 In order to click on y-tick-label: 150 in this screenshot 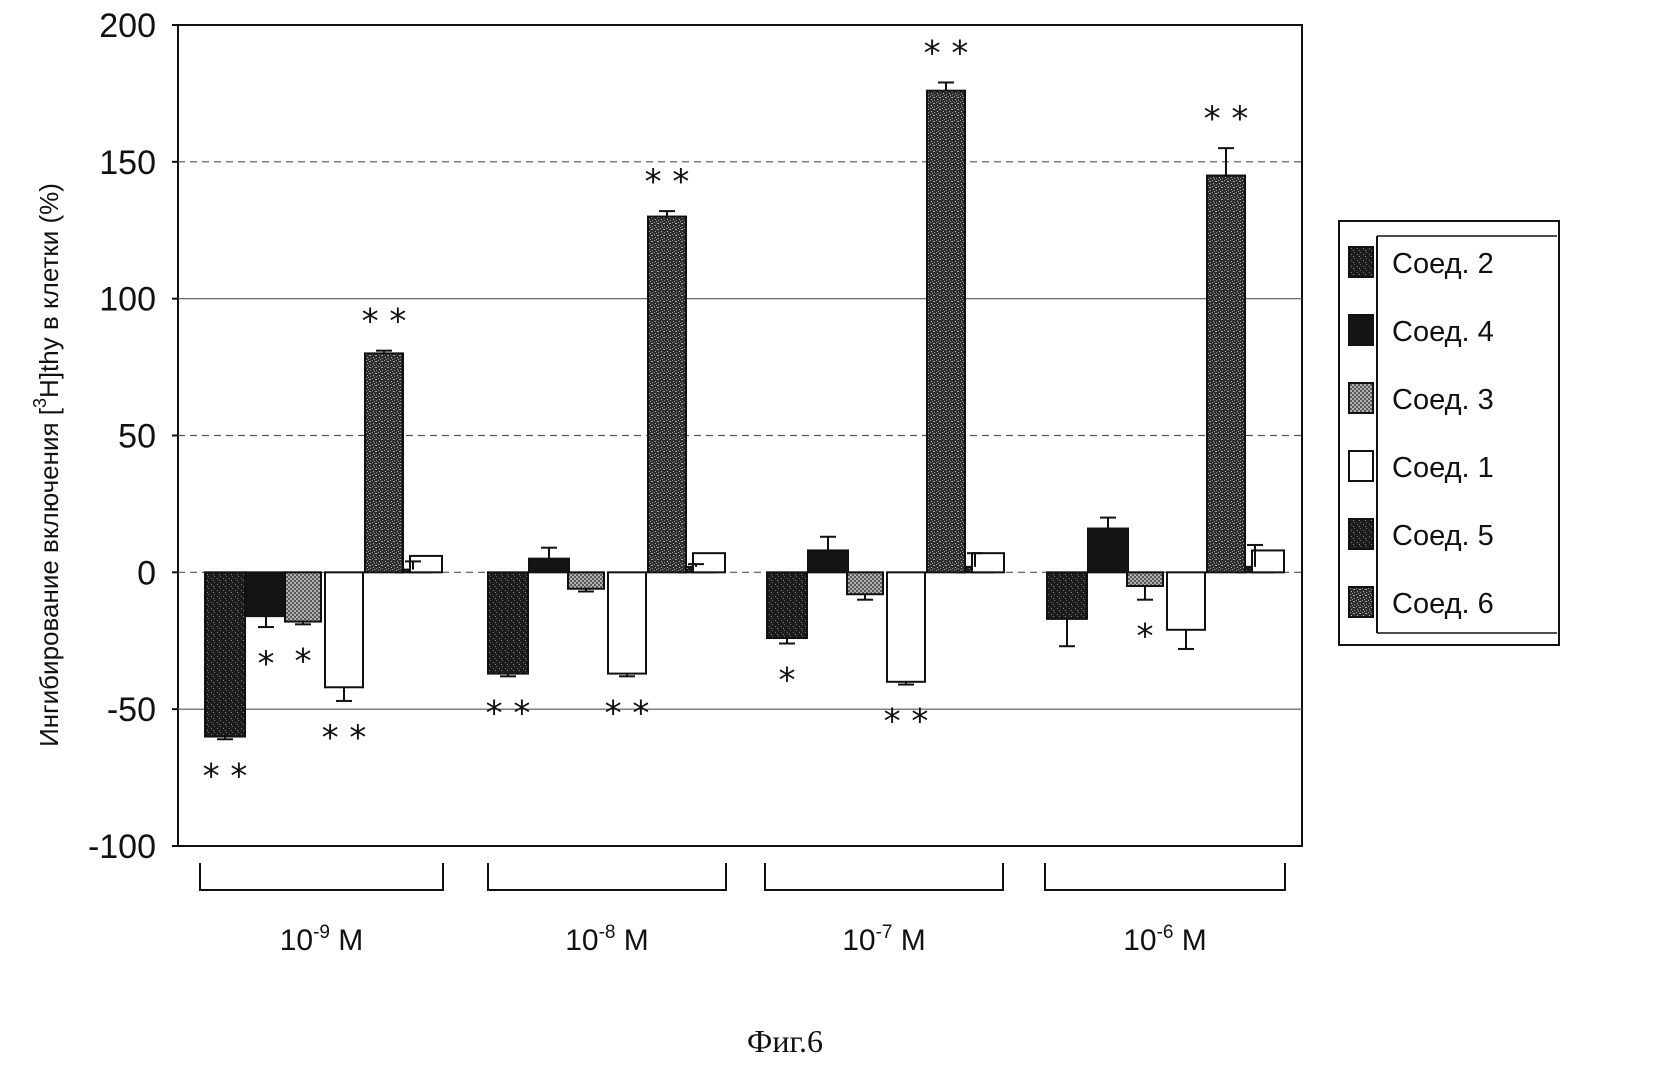, I will do `click(127, 163)`.